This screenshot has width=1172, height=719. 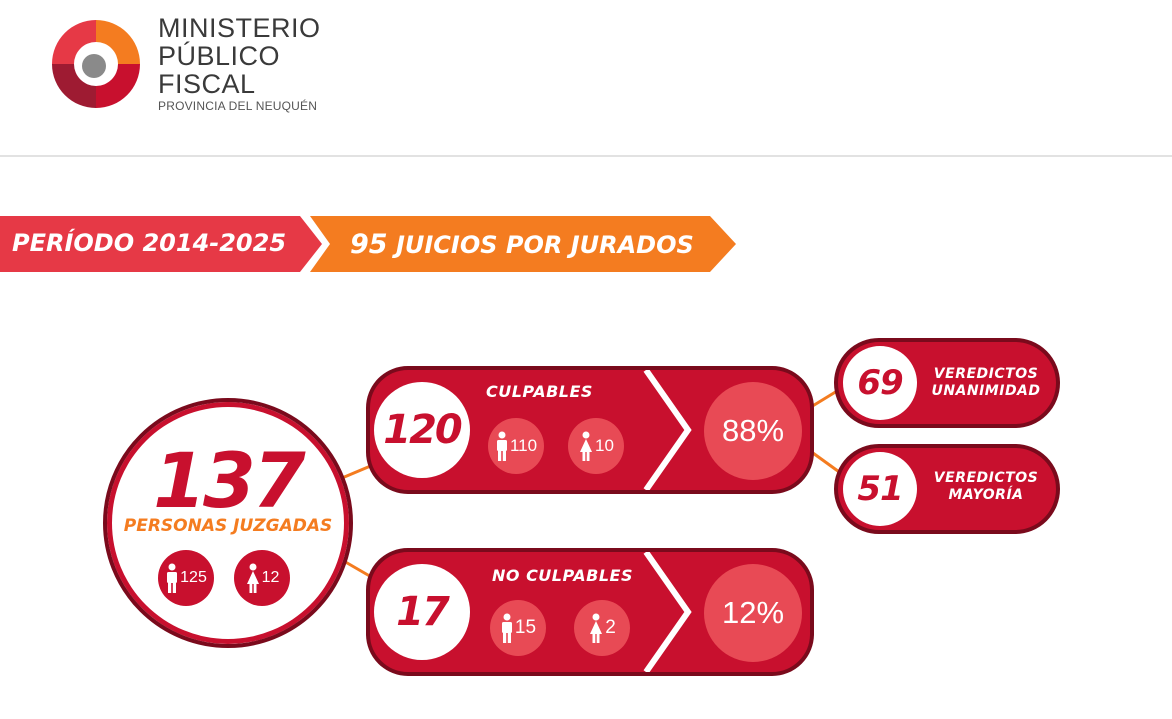 I want to click on verdict-unanimity-line2: UNANIMIDAD, so click(x=986, y=391).